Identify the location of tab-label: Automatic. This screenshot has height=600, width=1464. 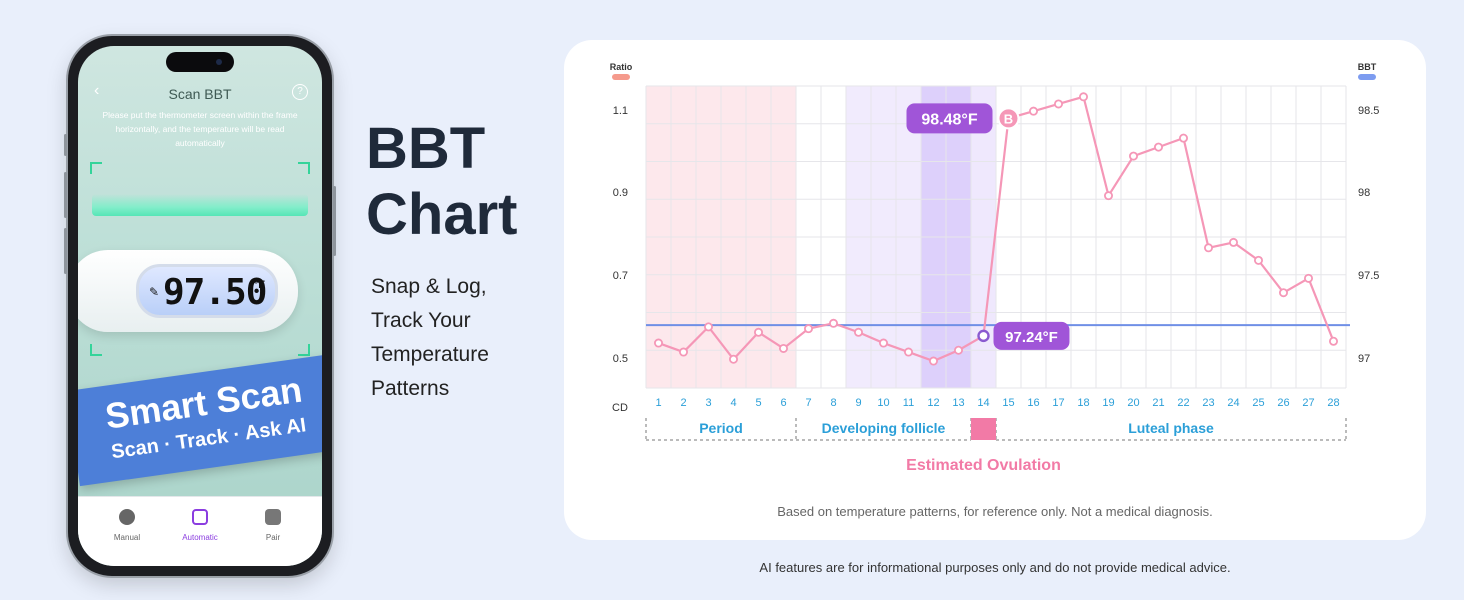
(200, 537).